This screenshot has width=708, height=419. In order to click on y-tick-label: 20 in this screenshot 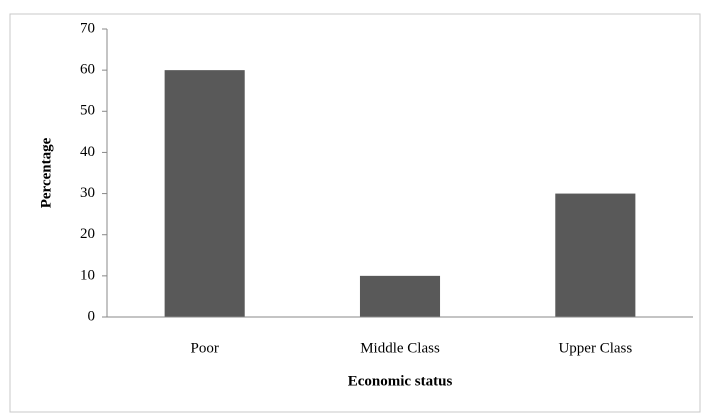, I will do `click(87, 234)`.